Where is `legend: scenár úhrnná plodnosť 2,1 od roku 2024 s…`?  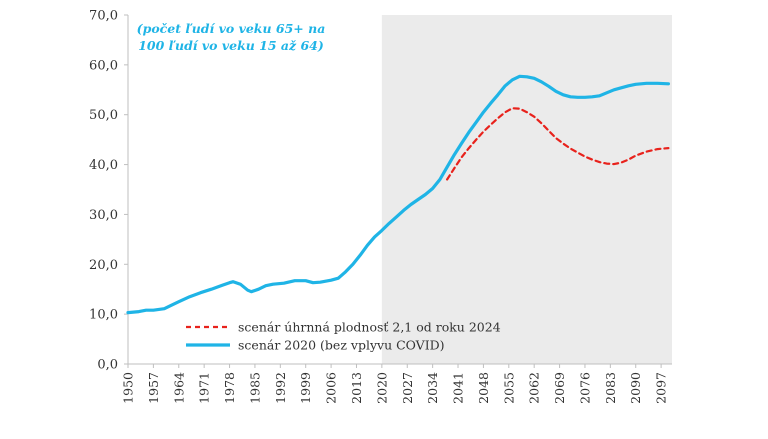
legend: scenár úhrnná plodnosť 2,1 od roku 2024 s… is located at coordinates (343, 336).